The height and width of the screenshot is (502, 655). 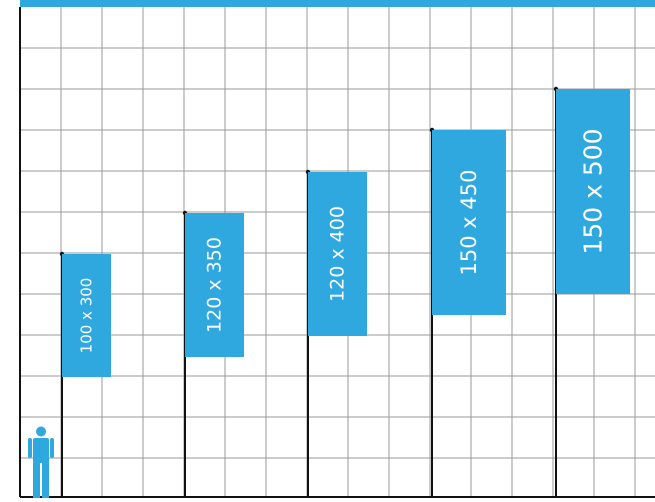 I want to click on flag-size-label: 150 x 450, so click(x=469, y=223).